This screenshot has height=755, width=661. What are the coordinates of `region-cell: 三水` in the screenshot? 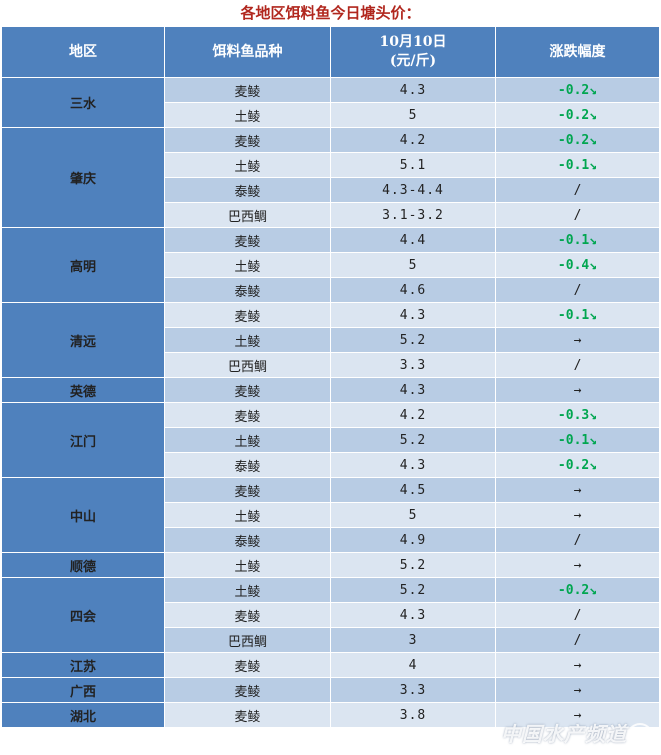 It's located at (83, 102).